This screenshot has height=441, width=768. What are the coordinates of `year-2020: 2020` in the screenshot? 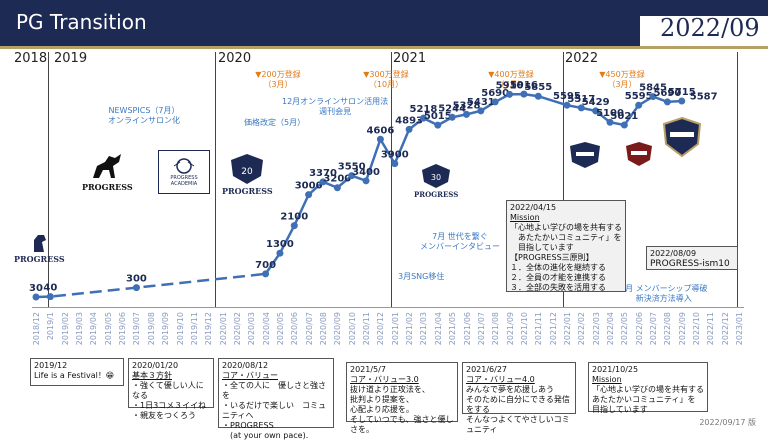 It's located at (235, 58).